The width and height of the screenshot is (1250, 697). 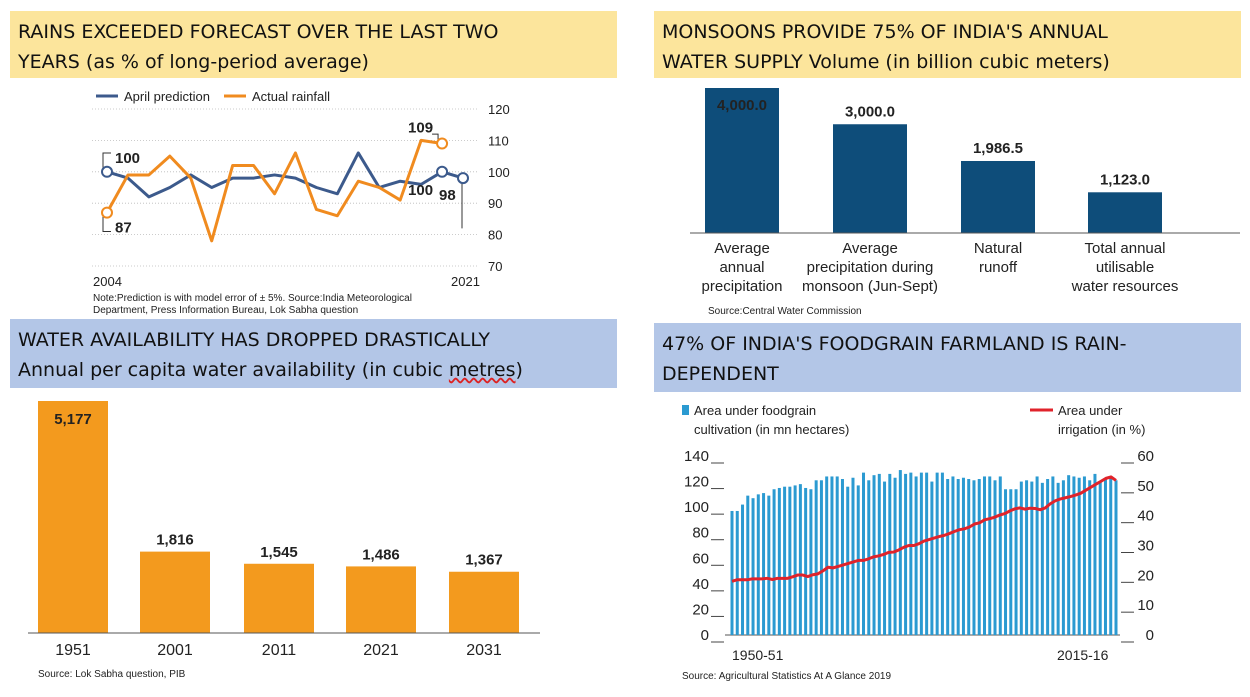 I want to click on right-y-tick: 50, so click(x=1145, y=486).